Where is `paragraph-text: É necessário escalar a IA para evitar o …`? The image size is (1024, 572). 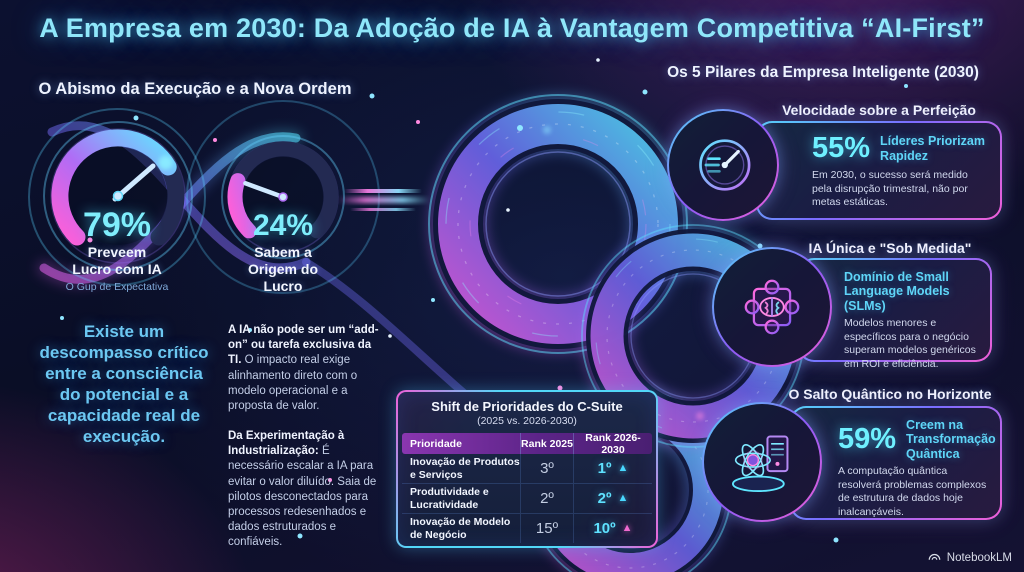
paragraph-text: É necessário escalar a IA para evitar o … is located at coordinates (302, 497).